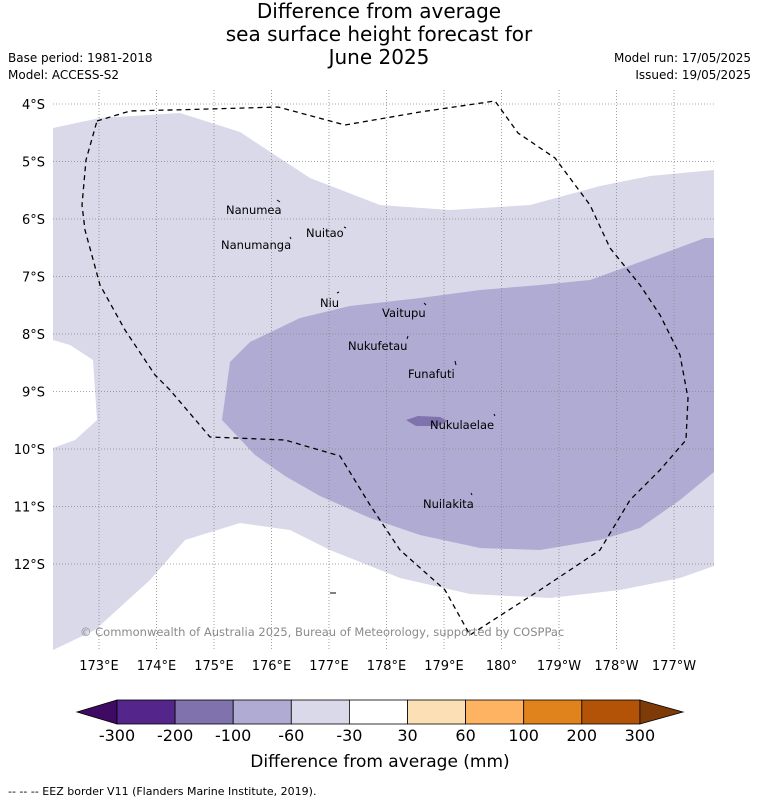  What do you see at coordinates (682, 67) in the screenshot?
I see `meta-right: Model run: 17/05/2025 Issued: 19/05/2025` at bounding box center [682, 67].